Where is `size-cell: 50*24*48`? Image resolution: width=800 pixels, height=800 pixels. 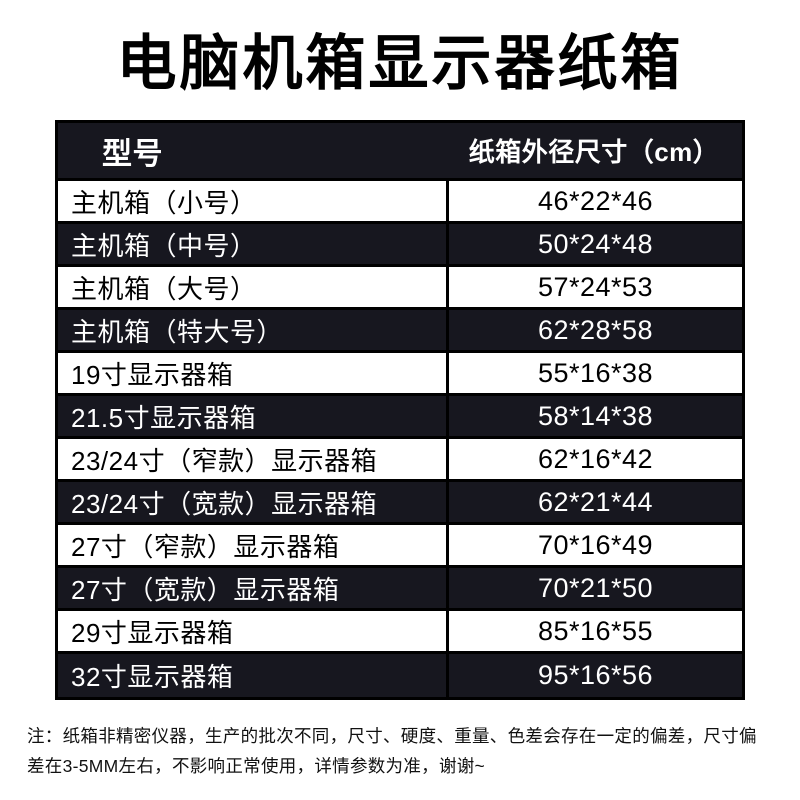 size-cell: 50*24*48 is located at coordinates (594, 244).